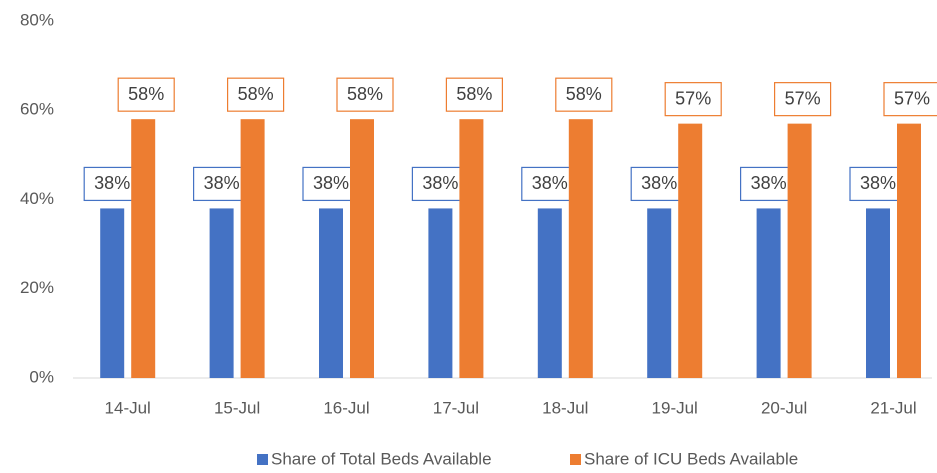 Image resolution: width=937 pixels, height=473 pixels. I want to click on legend-label: Share of ICU Beds Available, so click(691, 458).